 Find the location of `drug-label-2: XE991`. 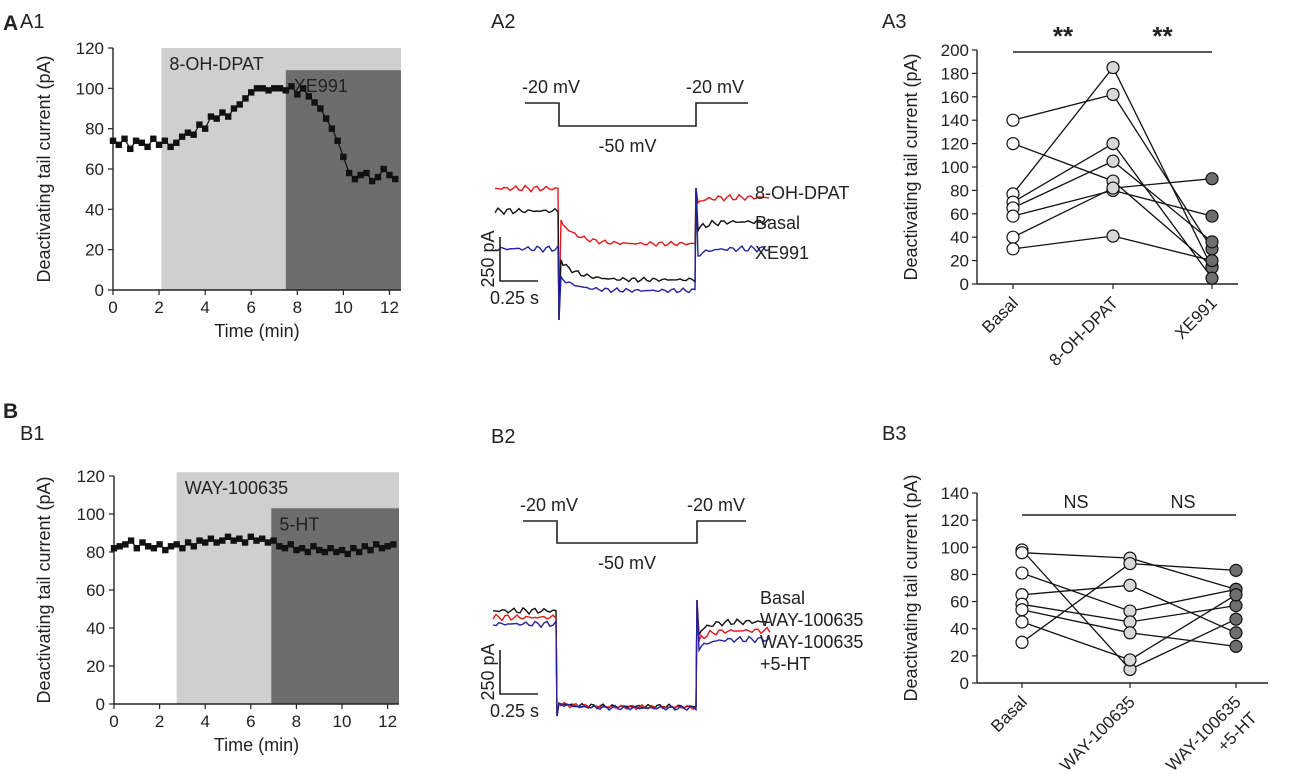

drug-label-2: XE991 is located at coordinates (321, 86).